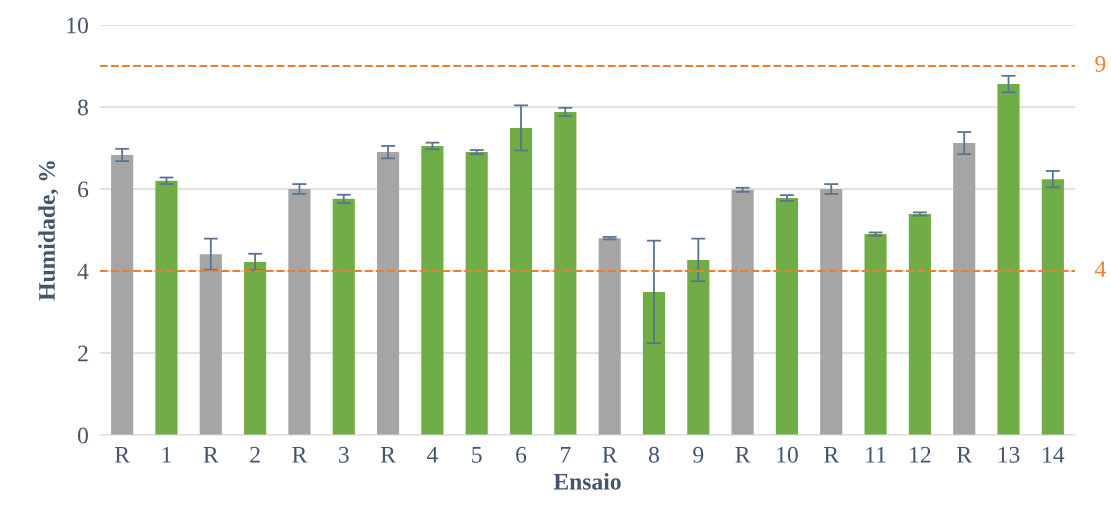 This screenshot has height=515, width=1111. Describe the element at coordinates (1009, 454) in the screenshot. I see `x-tick-label: 13` at that location.